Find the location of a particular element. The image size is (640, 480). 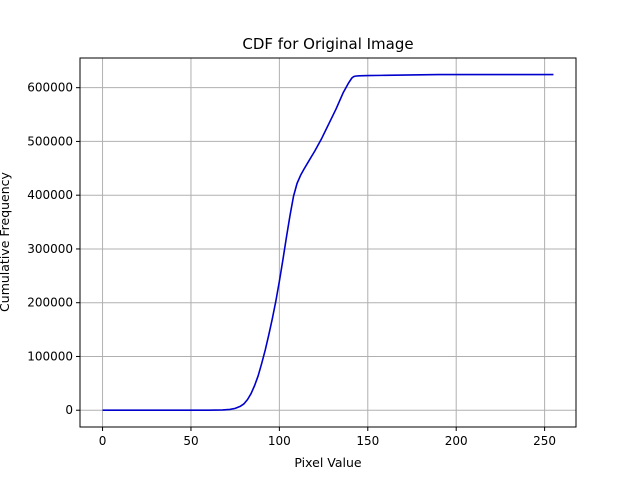

y-tick-label: 600000 is located at coordinates (50, 88).